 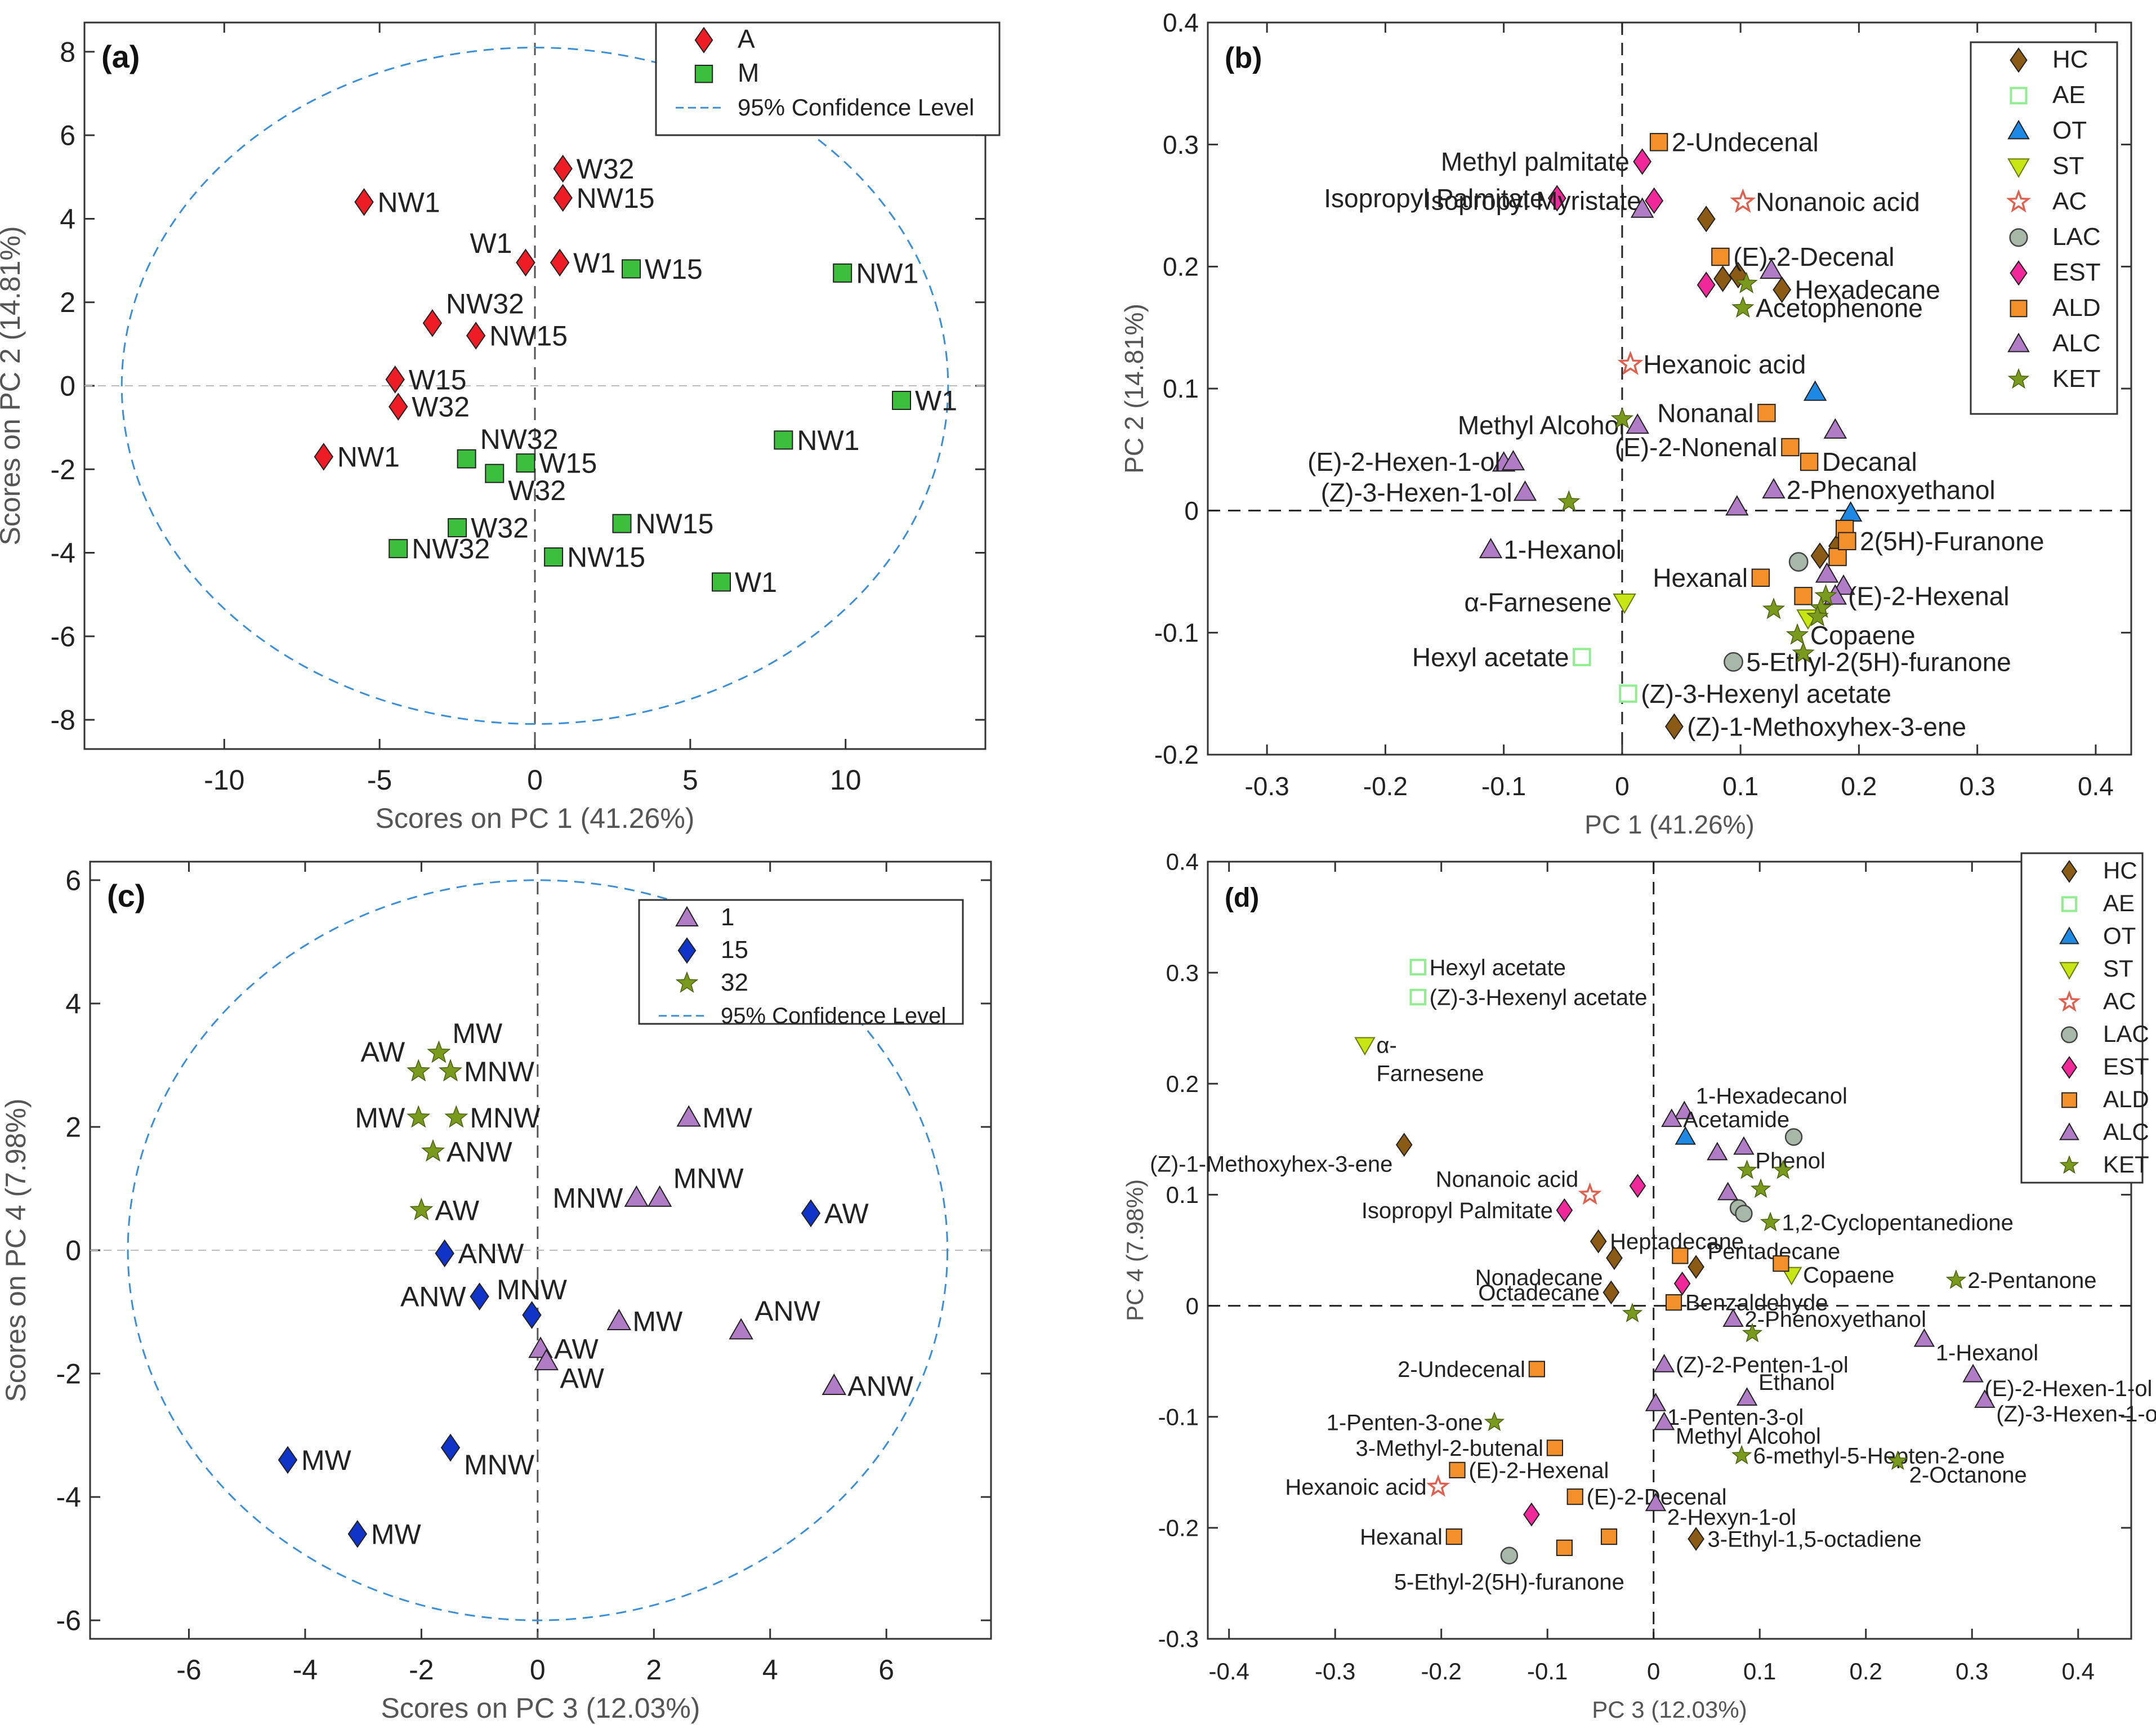 What do you see at coordinates (2076, 343) in the screenshot?
I see `legend-label: ALC` at bounding box center [2076, 343].